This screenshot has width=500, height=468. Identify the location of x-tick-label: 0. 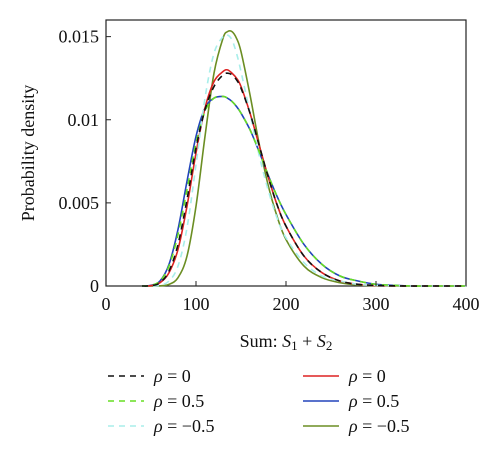
(106, 304).